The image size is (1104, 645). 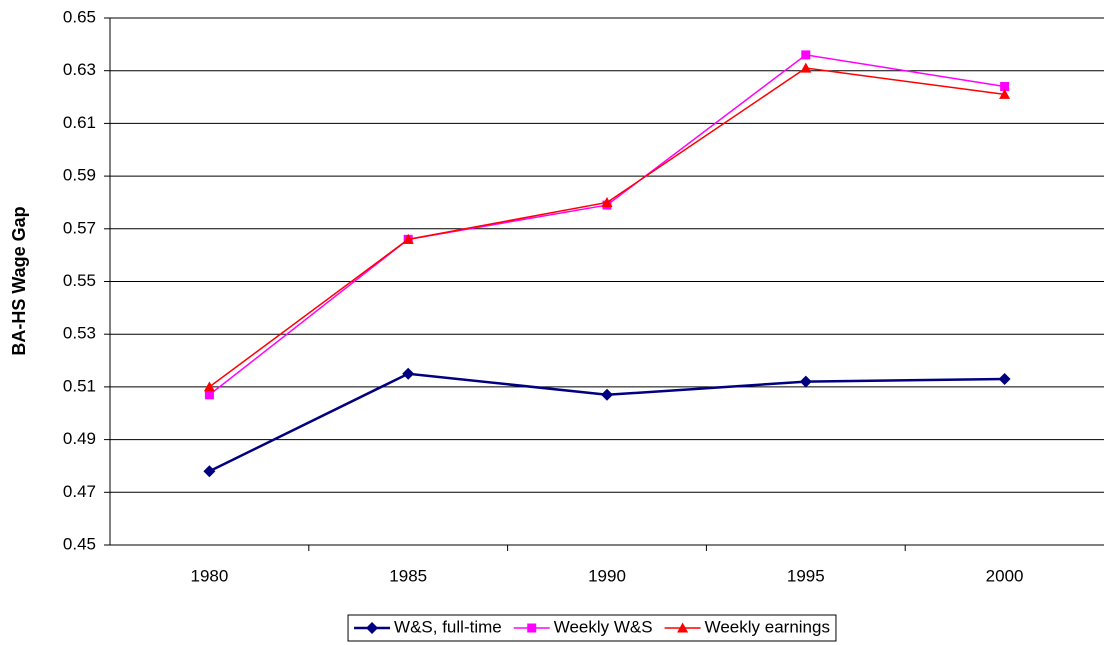 I want to click on y-tick-label: 0.49, so click(x=79, y=438).